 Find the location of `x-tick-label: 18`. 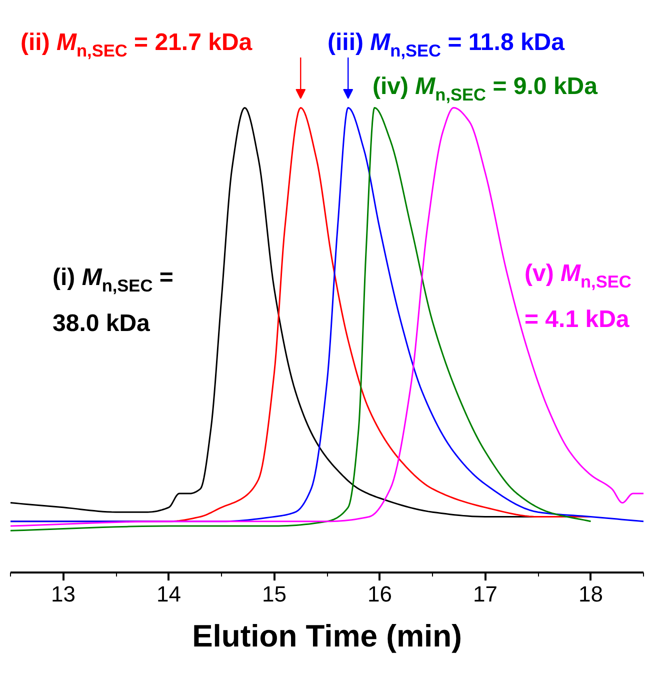

x-tick-label: 18 is located at coordinates (590, 594).